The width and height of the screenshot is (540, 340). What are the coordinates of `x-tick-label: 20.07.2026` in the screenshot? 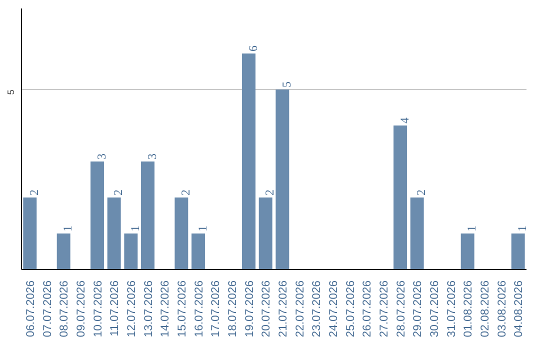 It's located at (266, 309).